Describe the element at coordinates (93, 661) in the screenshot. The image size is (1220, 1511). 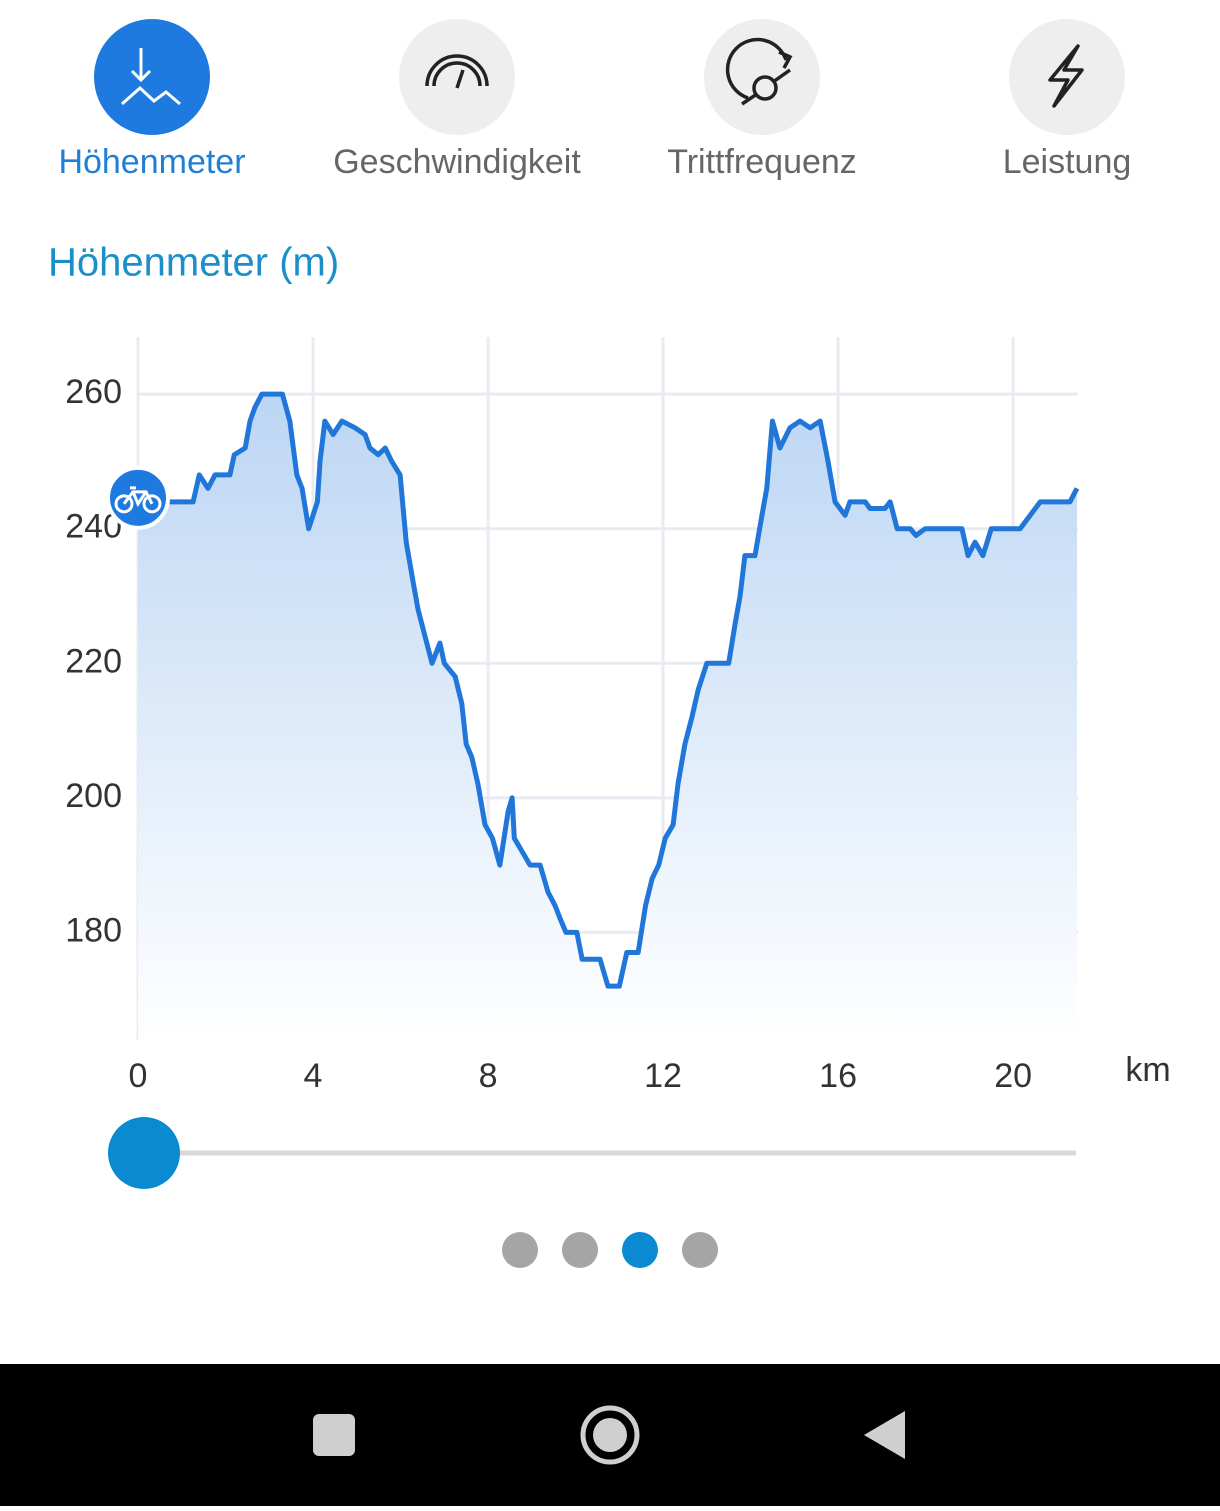
I see `y-tick-label: 220` at that location.